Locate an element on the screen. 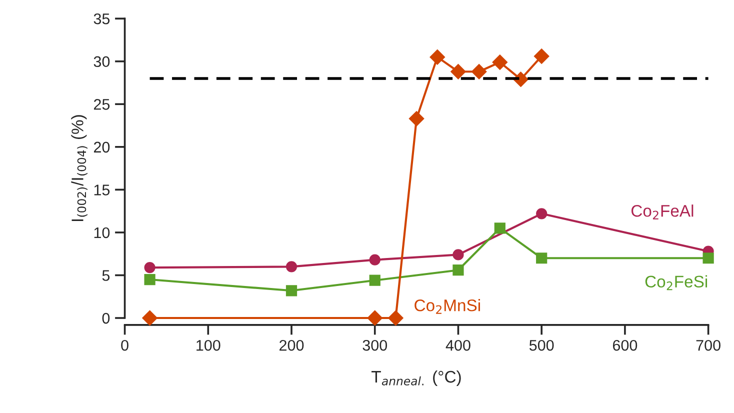  x-tick-label: 700 is located at coordinates (708, 345).